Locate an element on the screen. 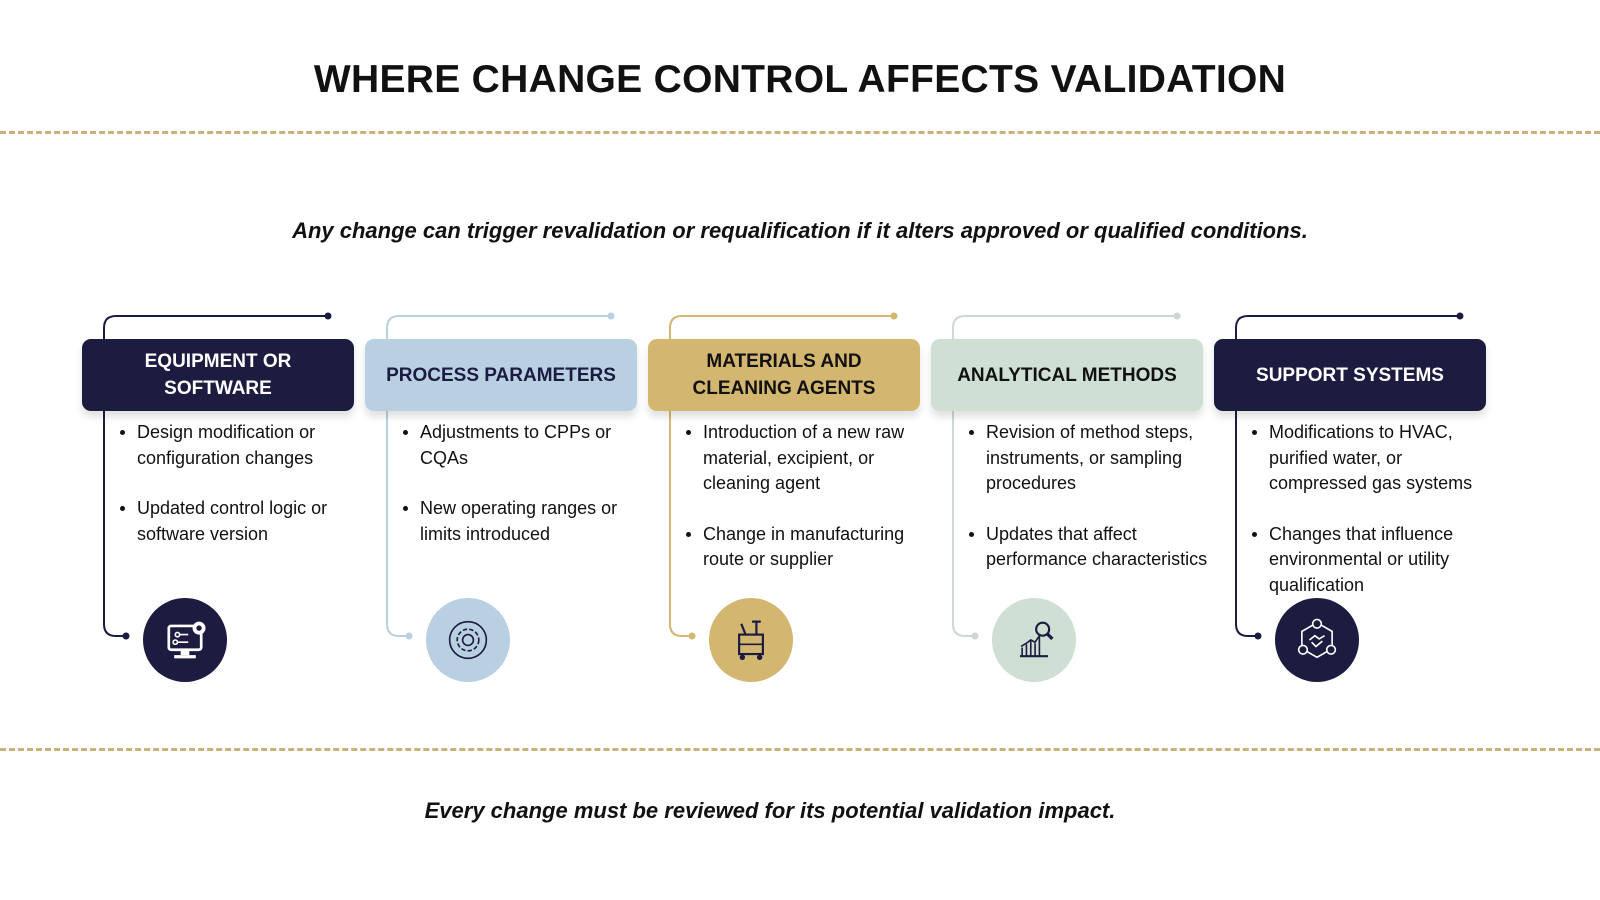  top-divider is located at coordinates (800, 132).